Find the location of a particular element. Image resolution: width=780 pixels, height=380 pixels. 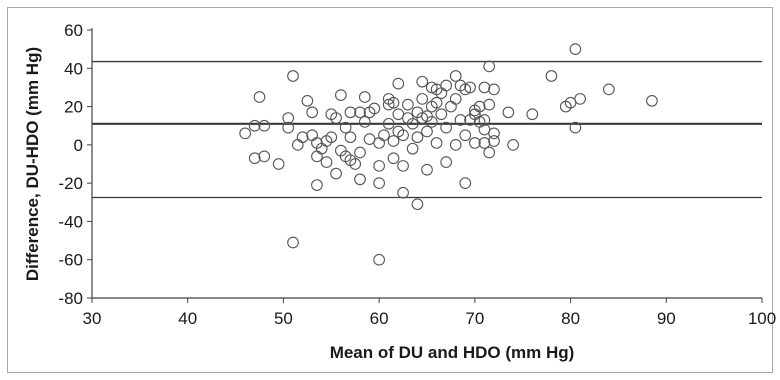

x-tick-label: 100 is located at coordinates (762, 318).